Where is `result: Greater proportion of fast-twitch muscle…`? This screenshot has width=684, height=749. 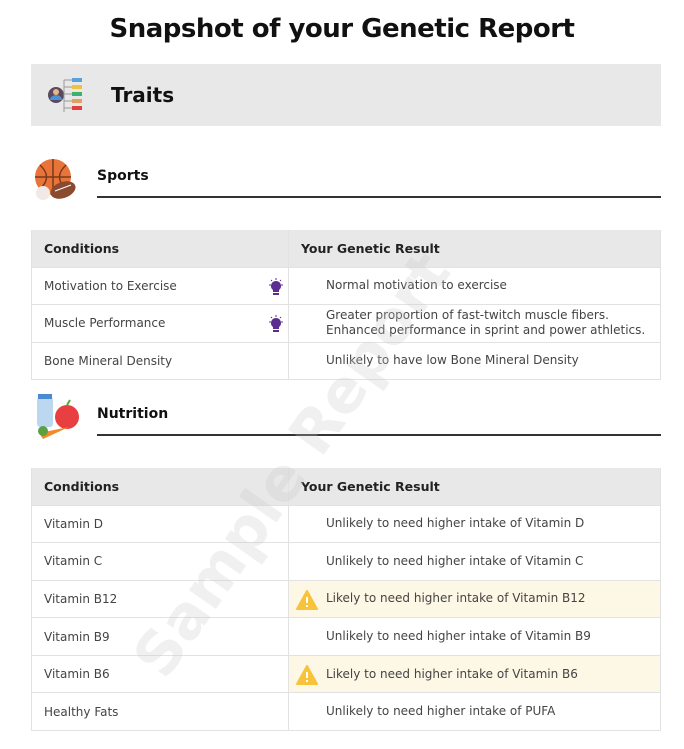
result: Greater proportion of fast-twitch muscle… is located at coordinates (467, 315).